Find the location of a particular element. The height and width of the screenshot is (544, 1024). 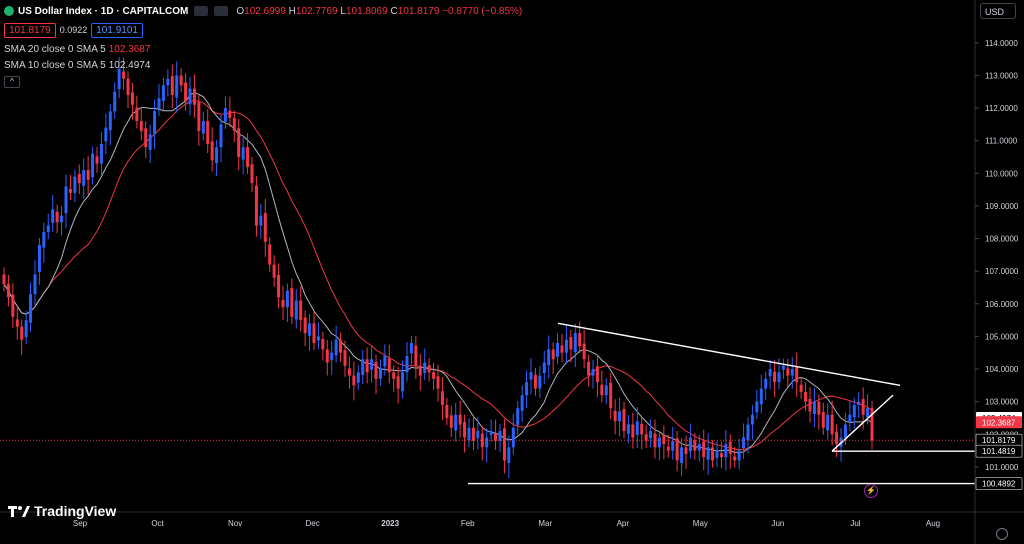

symbol-title: US Dollar Index · 1D · CAPITALCOM is located at coordinates (103, 11).